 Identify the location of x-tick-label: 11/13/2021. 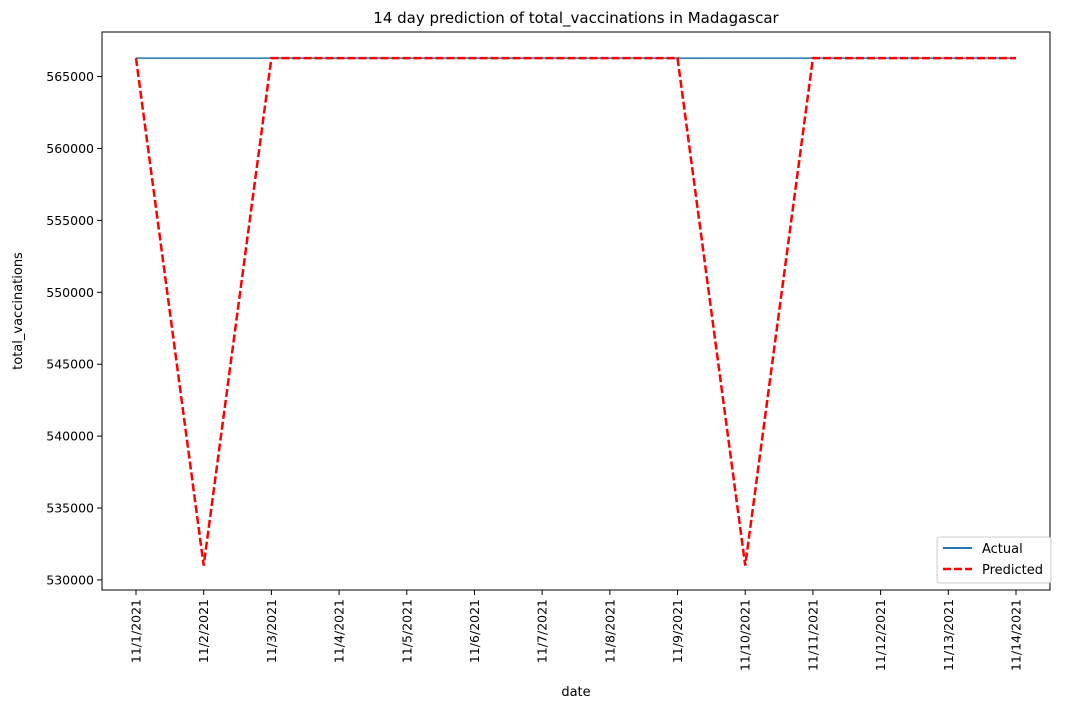
(948, 635).